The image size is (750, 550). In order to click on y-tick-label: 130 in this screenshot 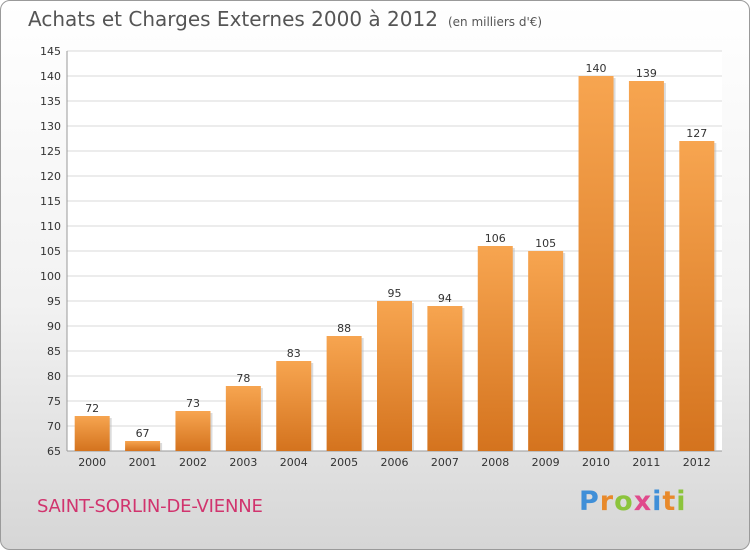, I will do `click(50, 126)`.